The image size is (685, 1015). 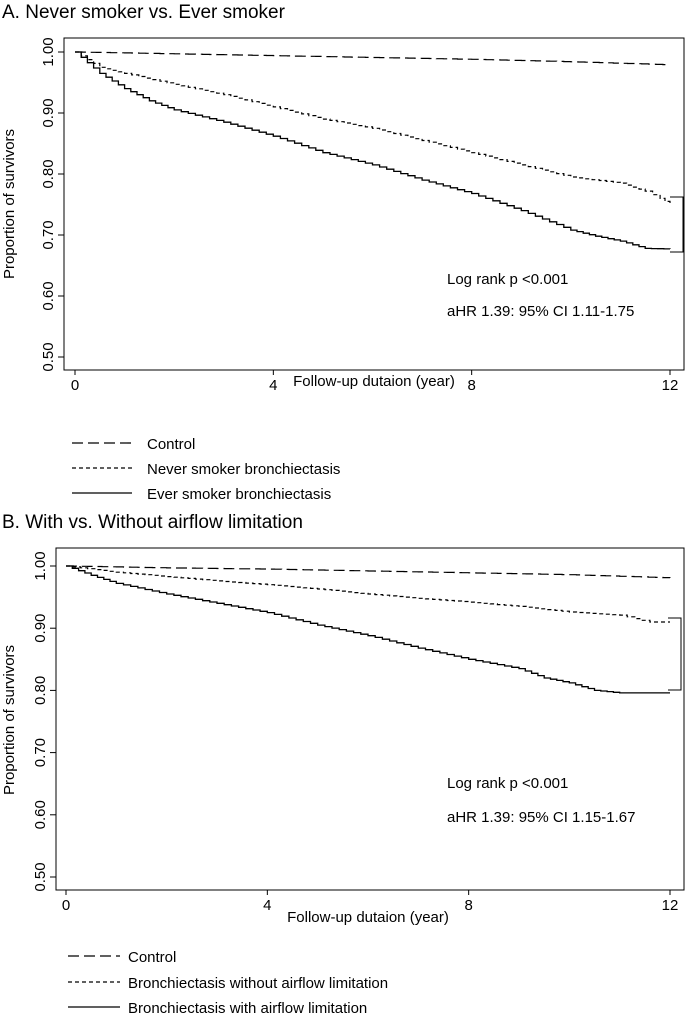 I want to click on panel-b-title: B. With vs. Without airflow limitation, so click(x=152, y=522).